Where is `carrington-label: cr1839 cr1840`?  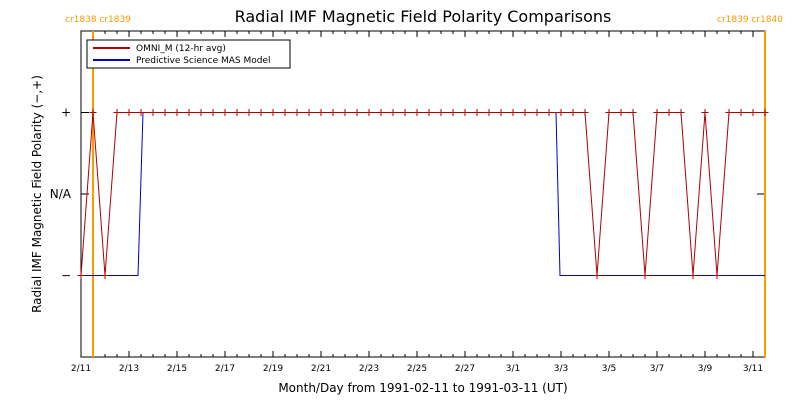 carrington-label: cr1839 cr1840 is located at coordinates (750, 20).